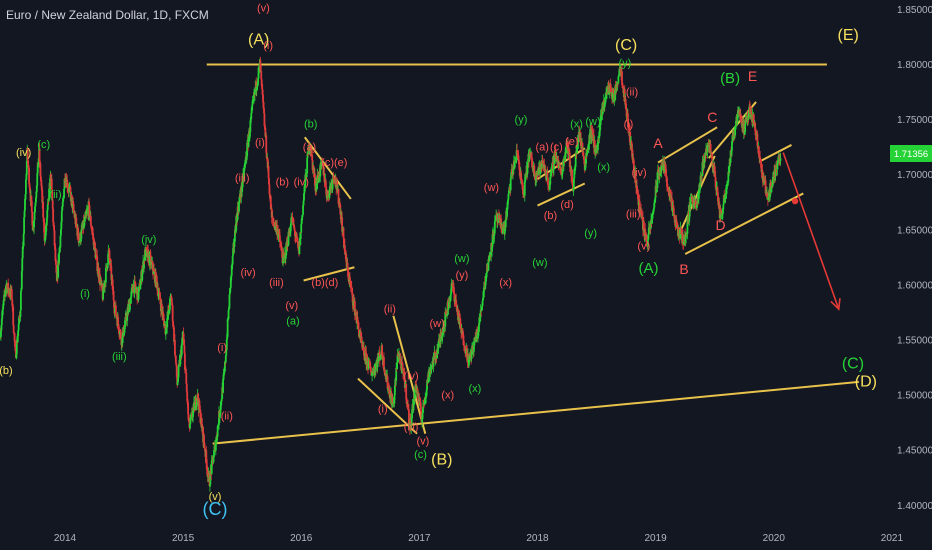 The width and height of the screenshot is (932, 550). I want to click on y-tick-label: 1.65000, so click(914, 230).